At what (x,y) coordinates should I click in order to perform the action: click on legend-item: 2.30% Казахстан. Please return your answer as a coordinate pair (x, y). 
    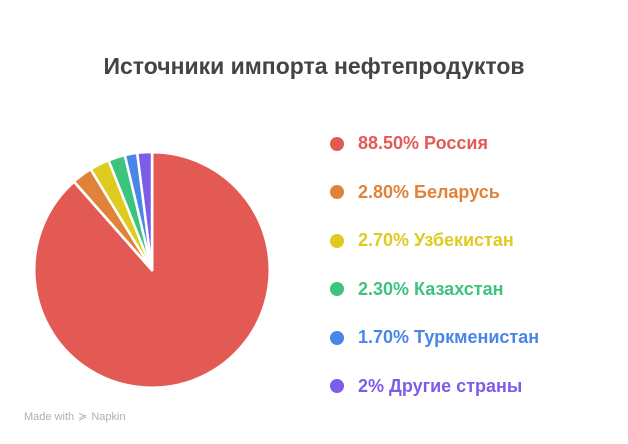
    Looking at the image, I should click on (416, 289).